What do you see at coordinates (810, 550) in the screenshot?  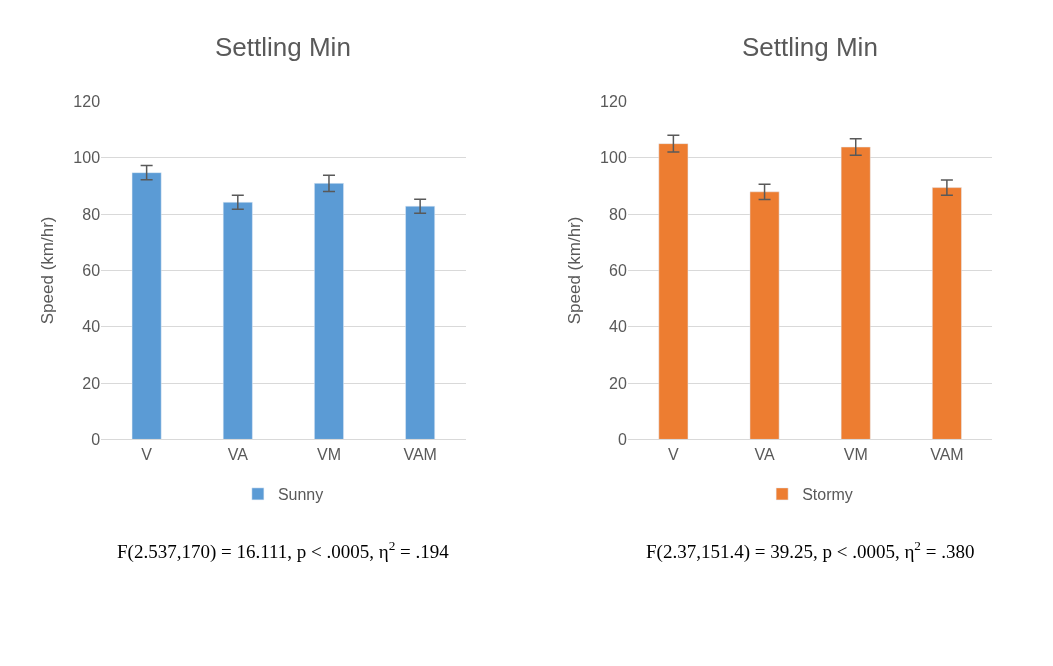 I see `text: F(2.37,151.4) = 39.25, p < .0005, η$^{2}$ = .380` at bounding box center [810, 550].